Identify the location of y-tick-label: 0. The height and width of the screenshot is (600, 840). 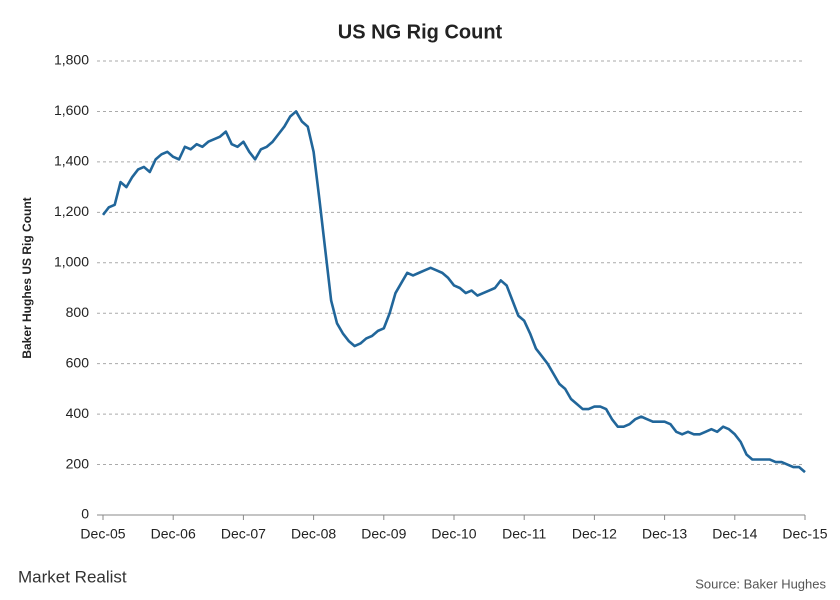
(85, 514).